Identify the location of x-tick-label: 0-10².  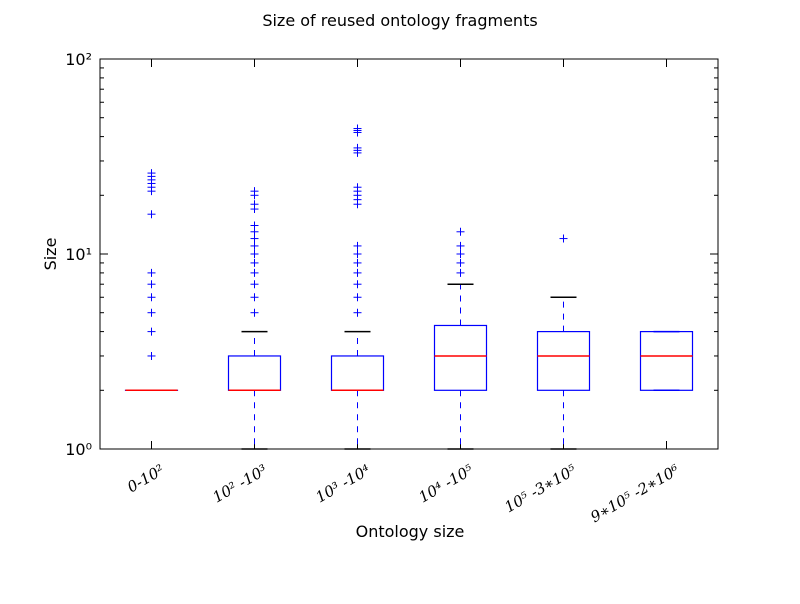
(145, 478).